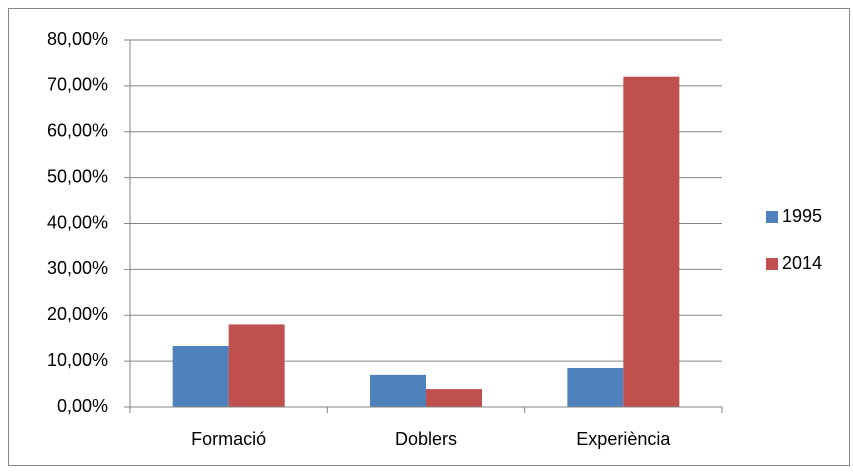 This screenshot has width=853, height=473. What do you see at coordinates (77, 176) in the screenshot?
I see `y-tick-label: 50,00%` at bounding box center [77, 176].